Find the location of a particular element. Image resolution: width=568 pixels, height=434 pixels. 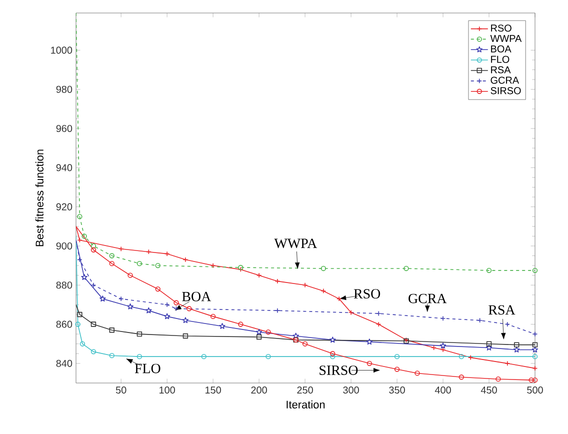

x-tick-label: 250 is located at coordinates (305, 390).